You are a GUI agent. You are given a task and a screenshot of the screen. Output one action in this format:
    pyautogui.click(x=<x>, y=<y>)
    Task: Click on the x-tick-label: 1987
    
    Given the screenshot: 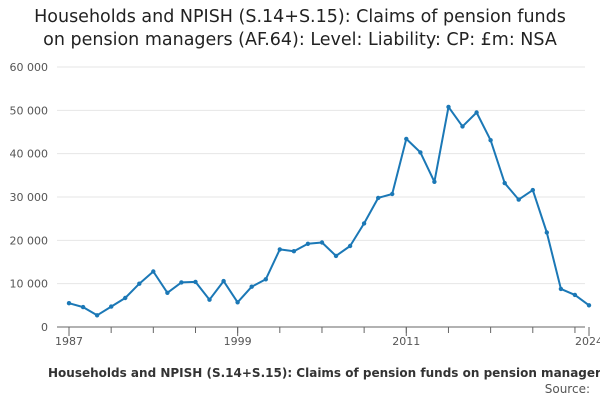 What is the action you would take?
    pyautogui.click(x=69, y=341)
    